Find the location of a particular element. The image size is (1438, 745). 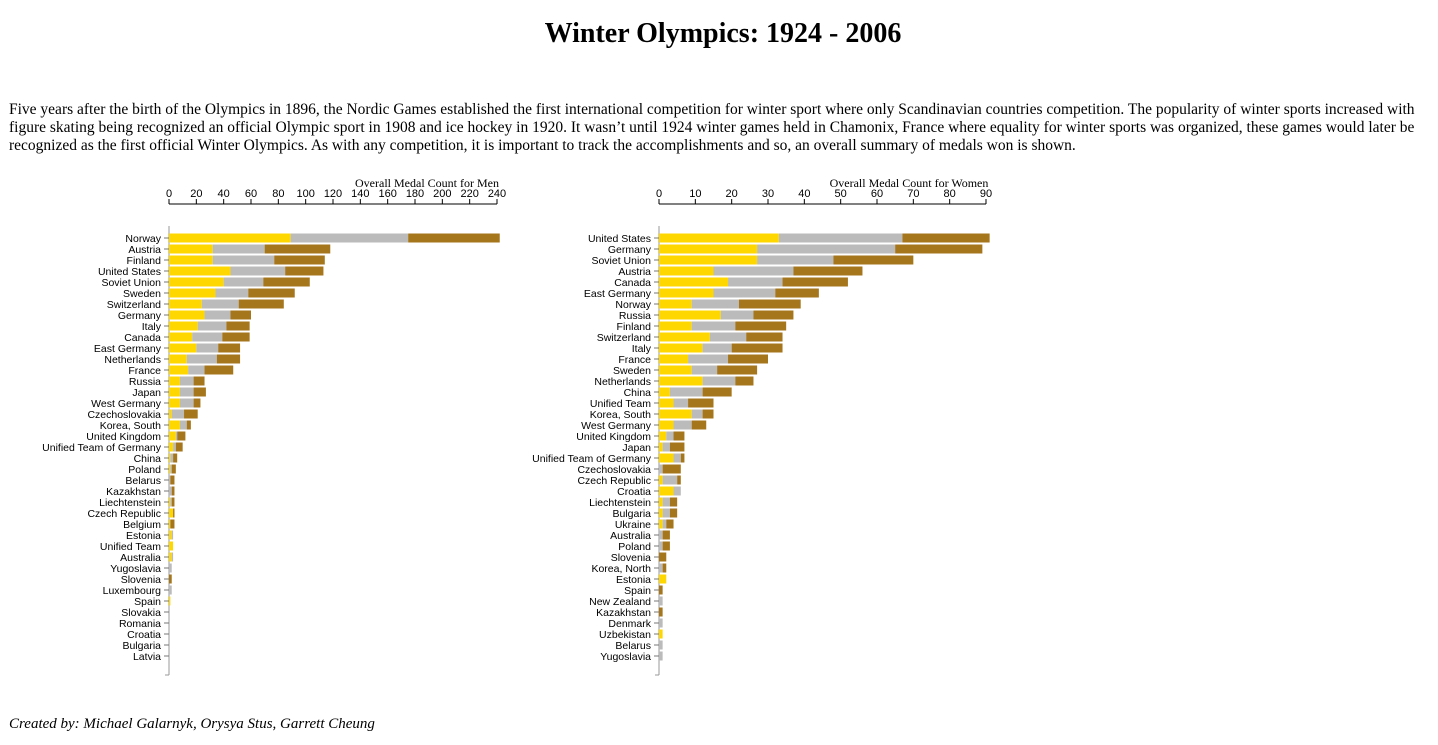

category-label: Bulgaria is located at coordinates (141, 646).